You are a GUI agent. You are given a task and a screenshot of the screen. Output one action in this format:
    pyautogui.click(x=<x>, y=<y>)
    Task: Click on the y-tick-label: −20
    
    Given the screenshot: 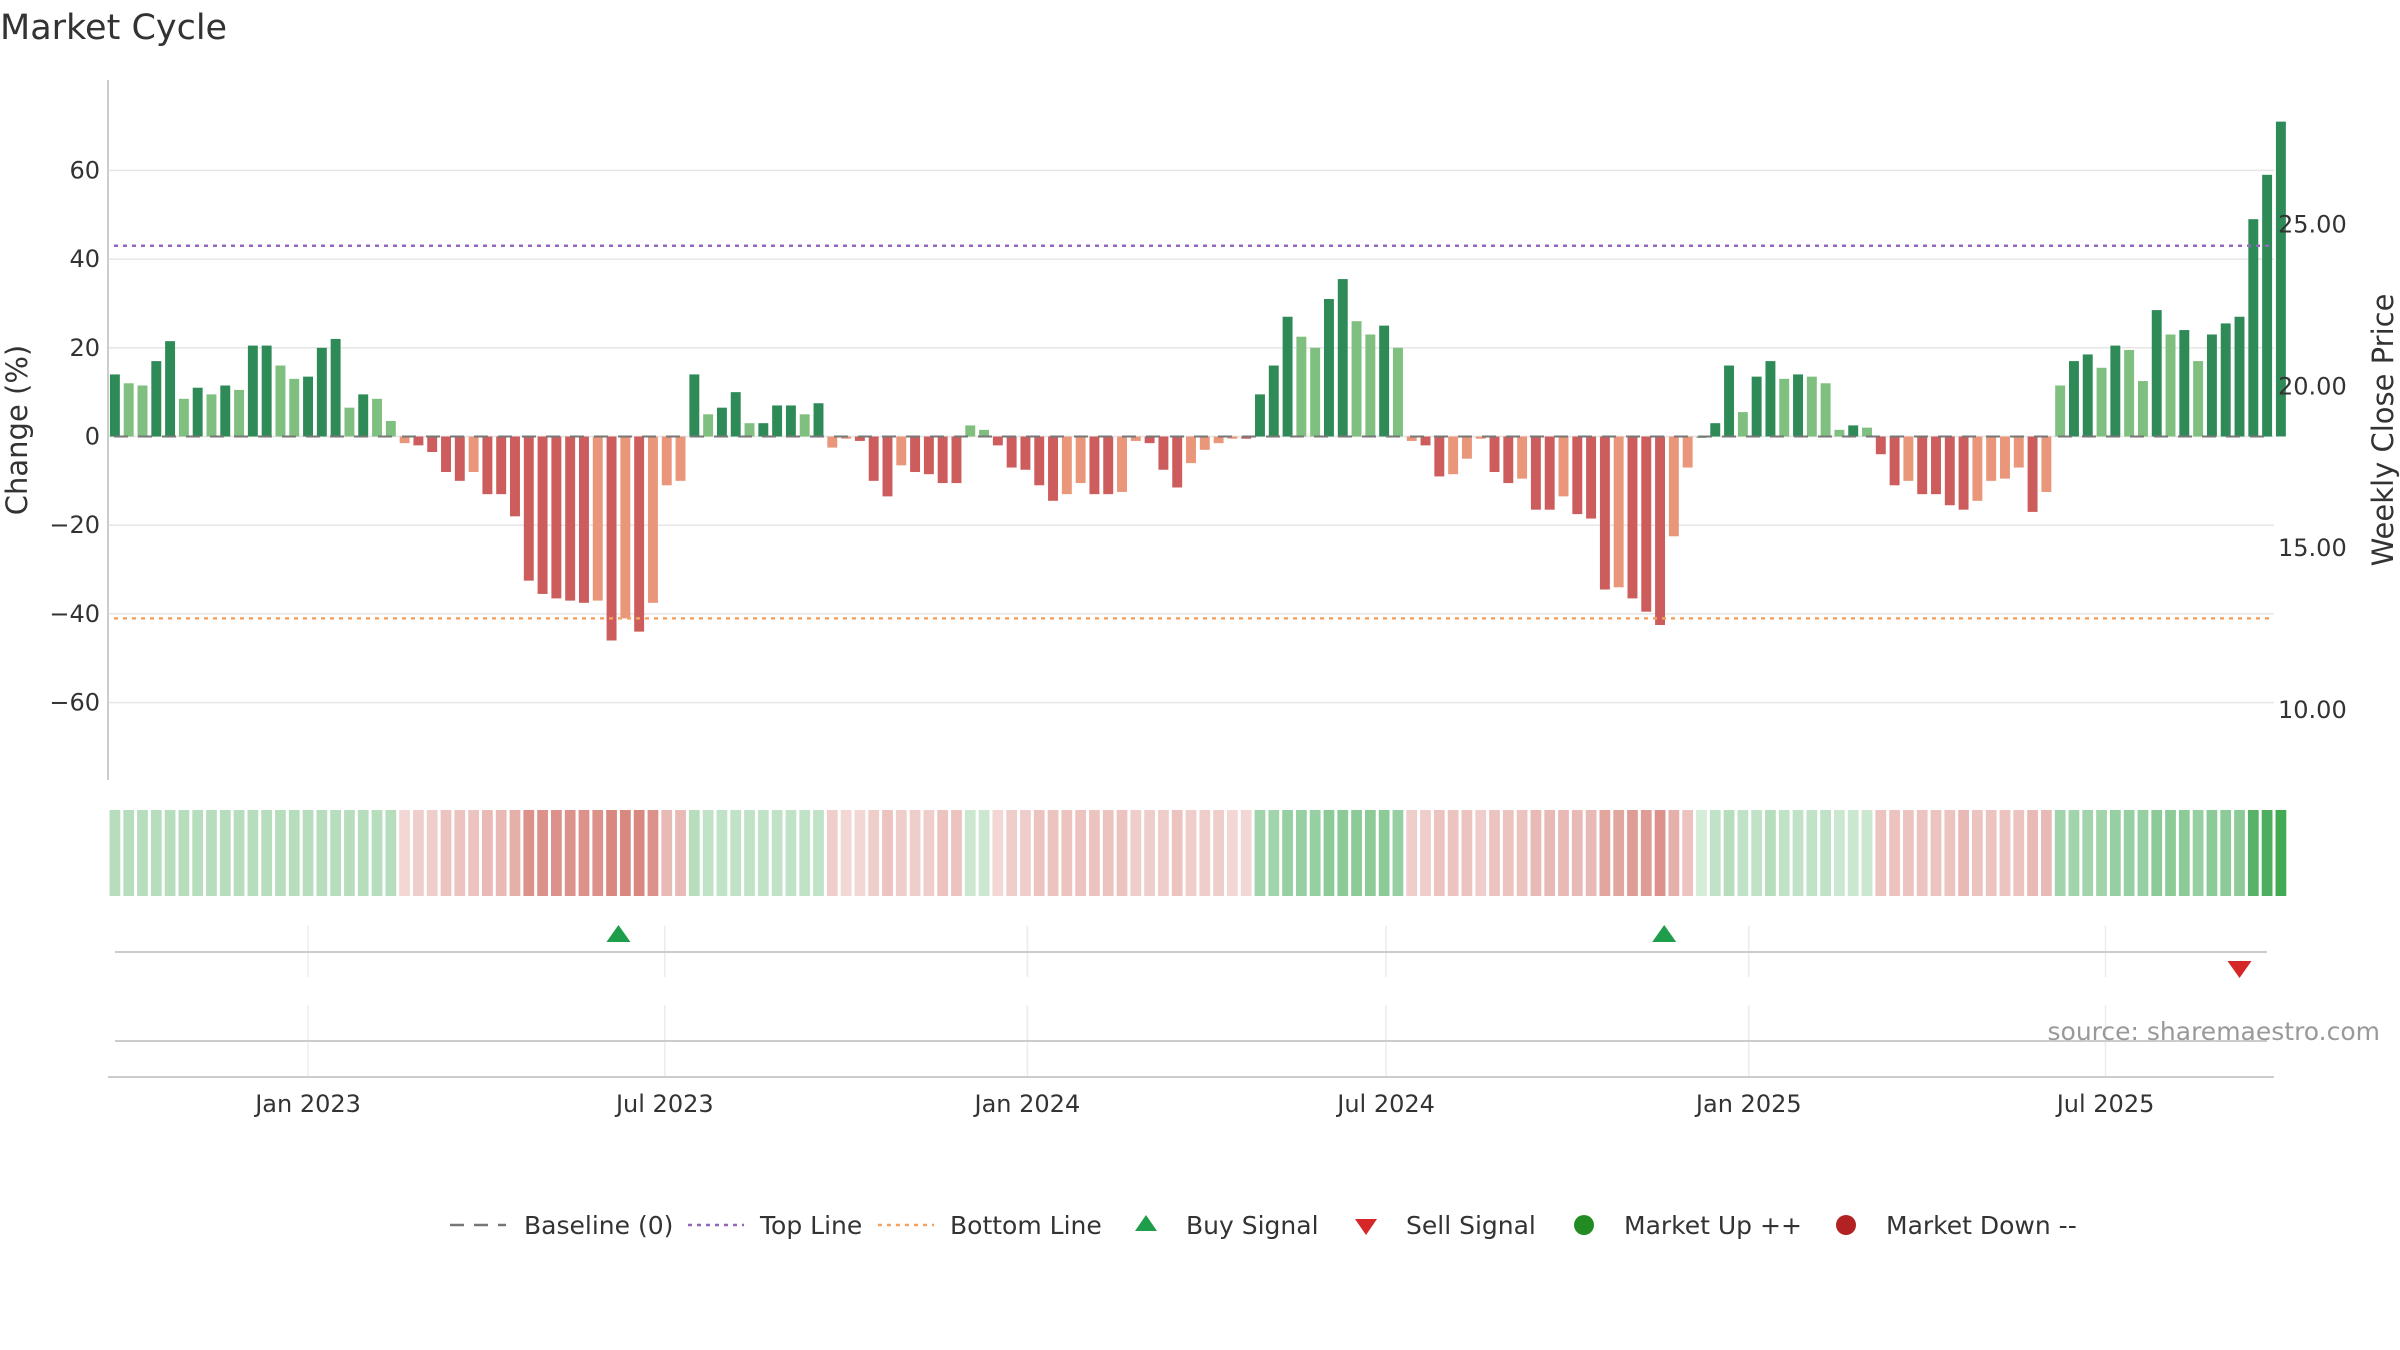 What is the action you would take?
    pyautogui.click(x=74, y=525)
    